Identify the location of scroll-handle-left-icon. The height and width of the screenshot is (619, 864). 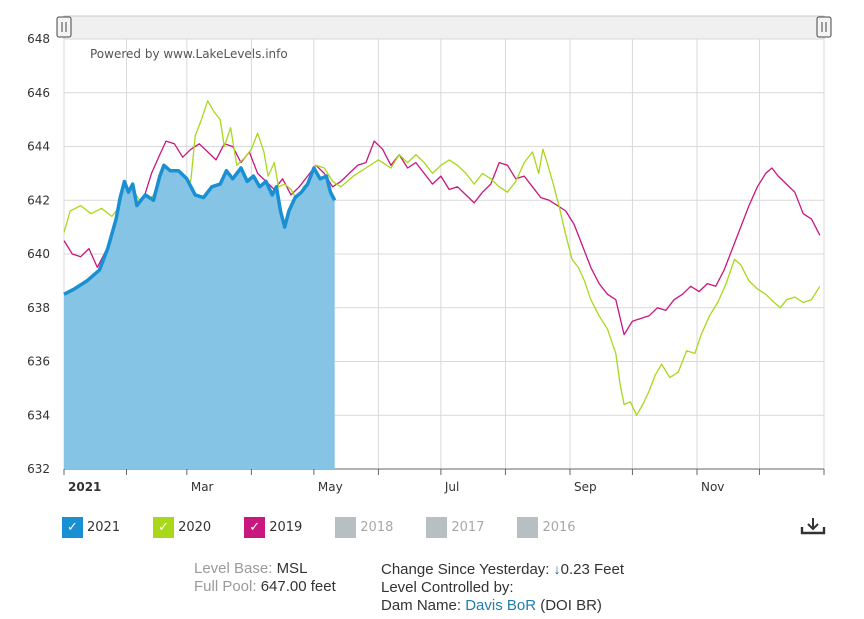
(64, 27).